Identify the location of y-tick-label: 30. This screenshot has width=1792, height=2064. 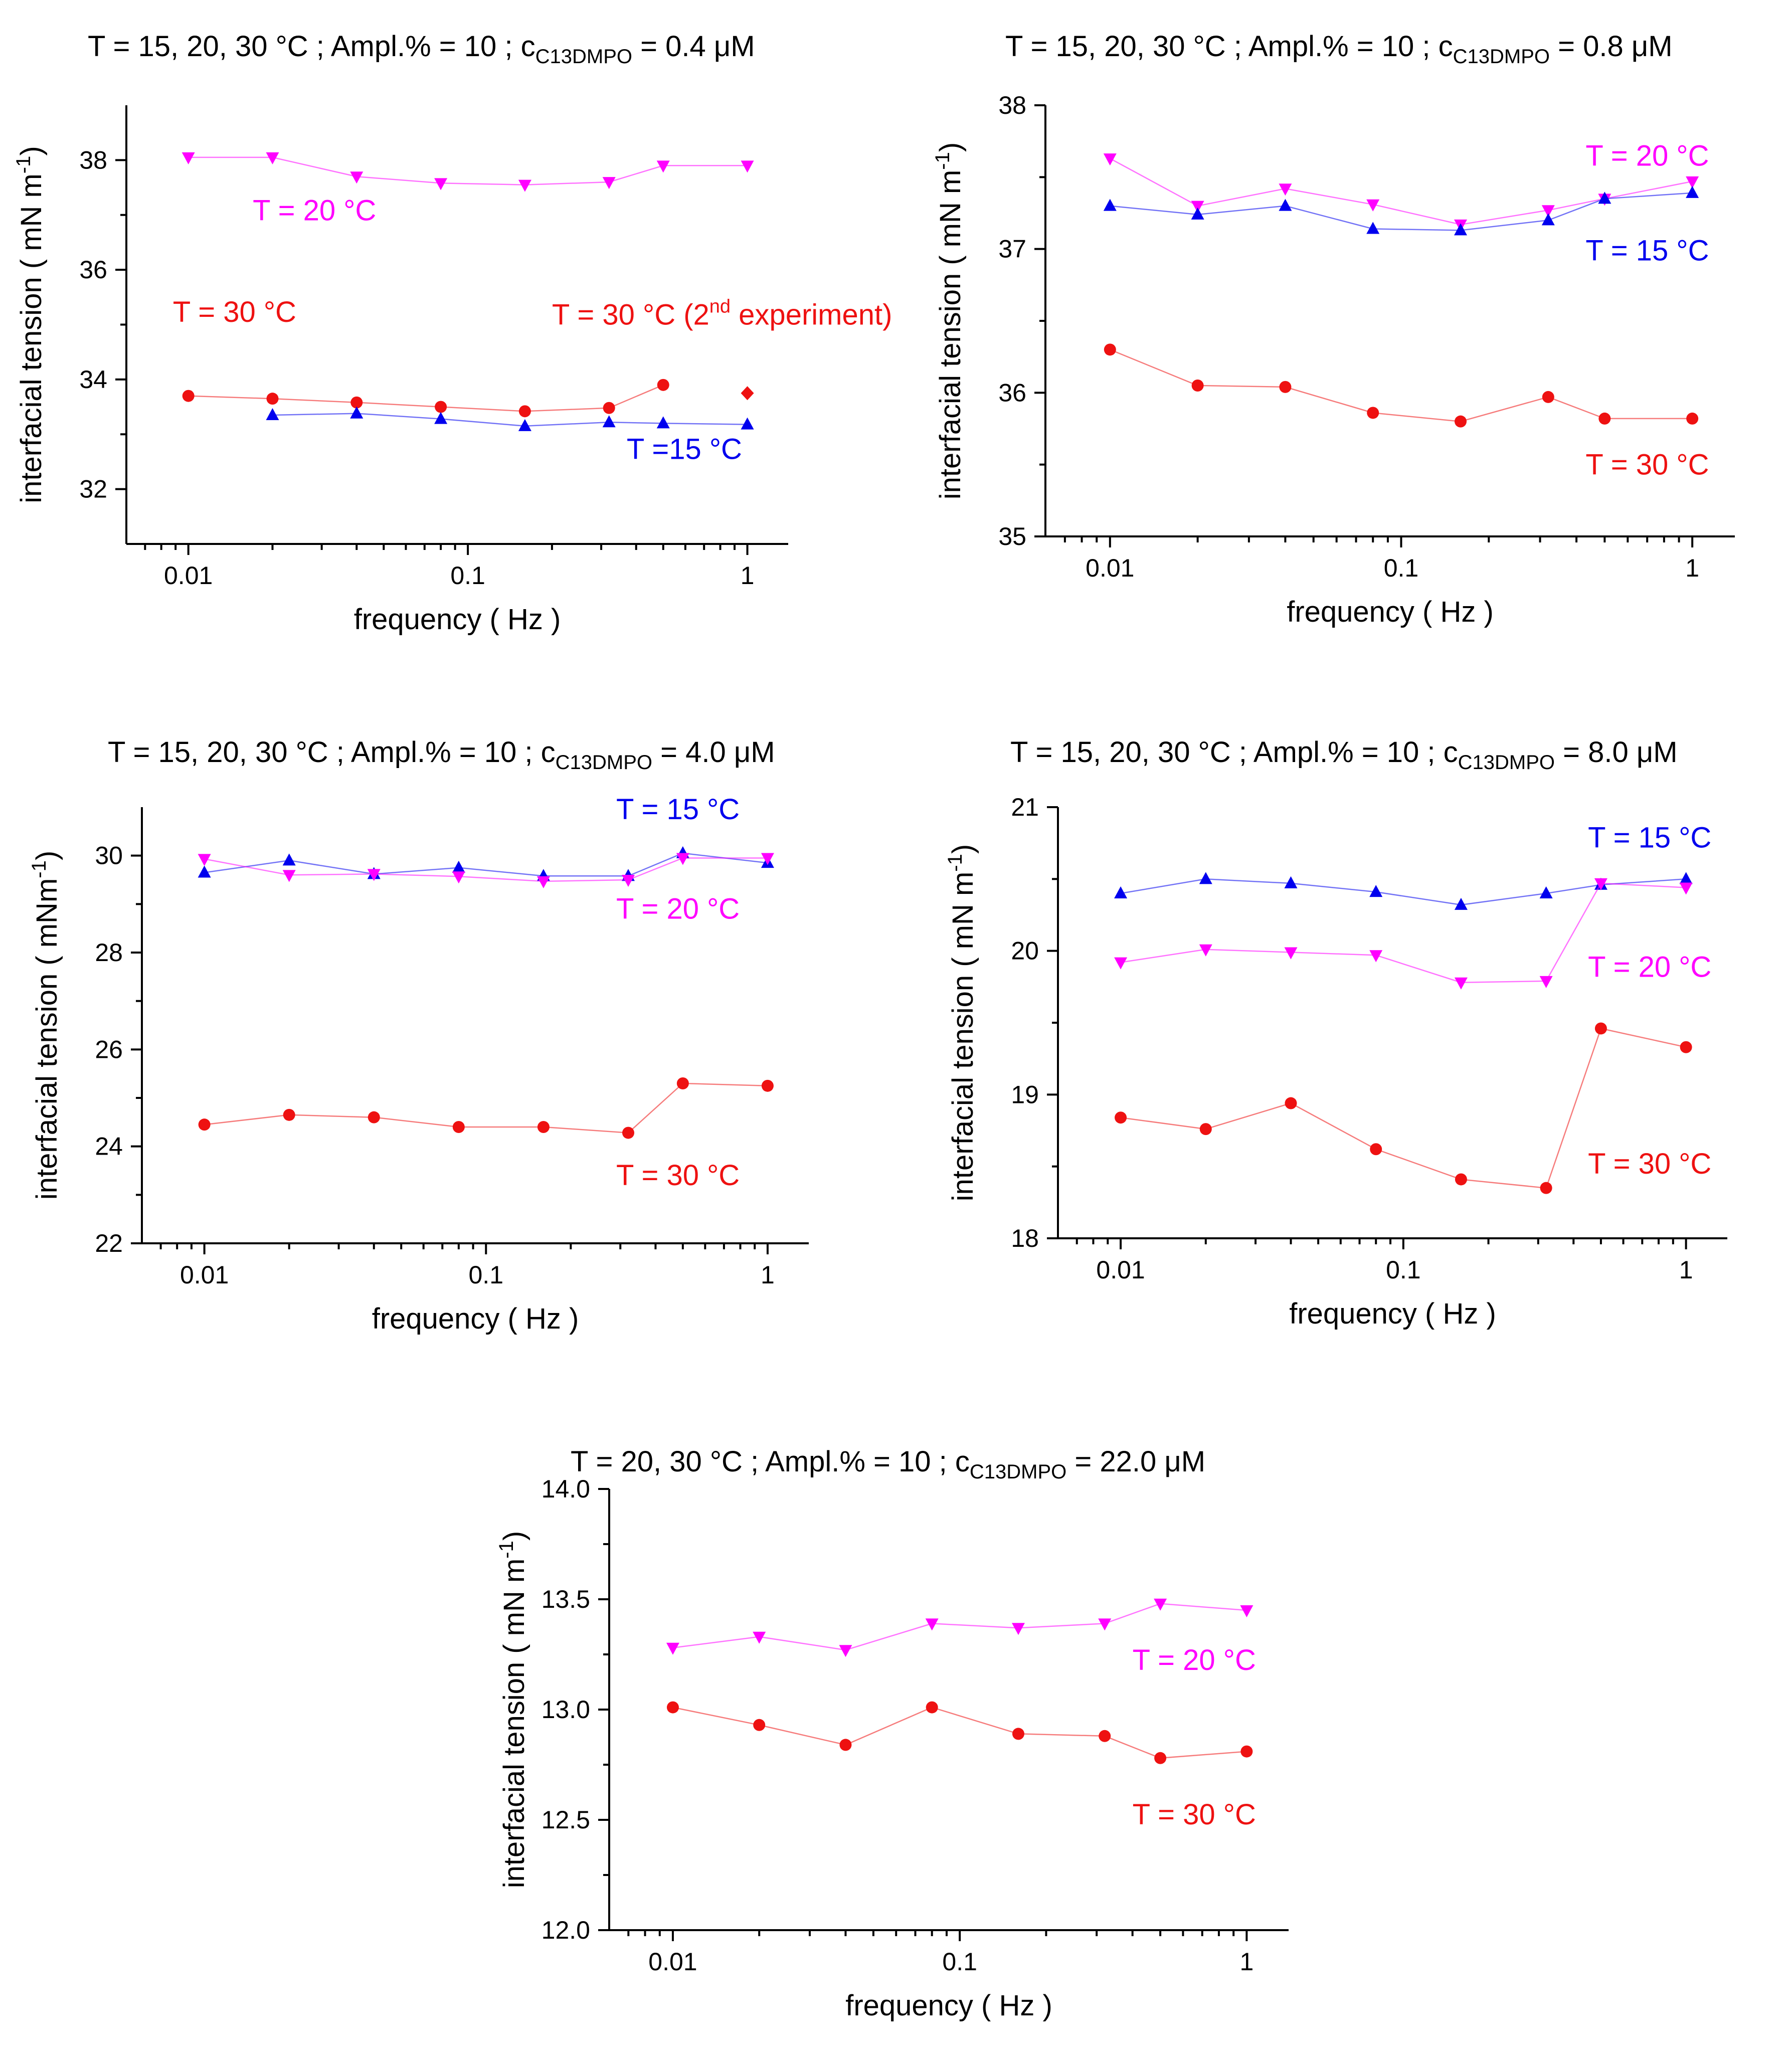
(109, 856).